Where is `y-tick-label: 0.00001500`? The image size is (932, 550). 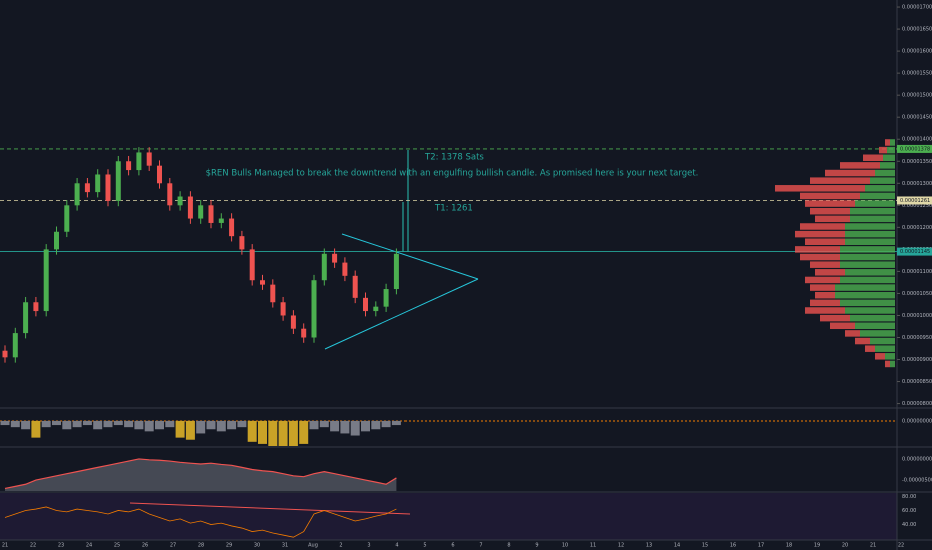
y-tick-label: 0.00001500 is located at coordinates (917, 96).